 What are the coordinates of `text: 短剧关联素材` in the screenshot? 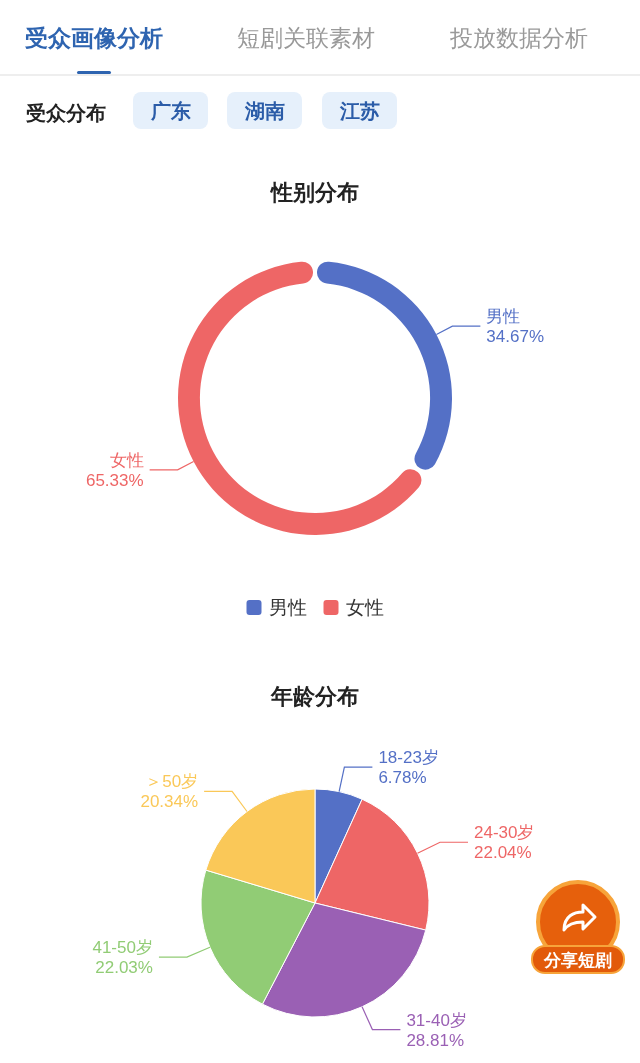 It's located at (306, 38).